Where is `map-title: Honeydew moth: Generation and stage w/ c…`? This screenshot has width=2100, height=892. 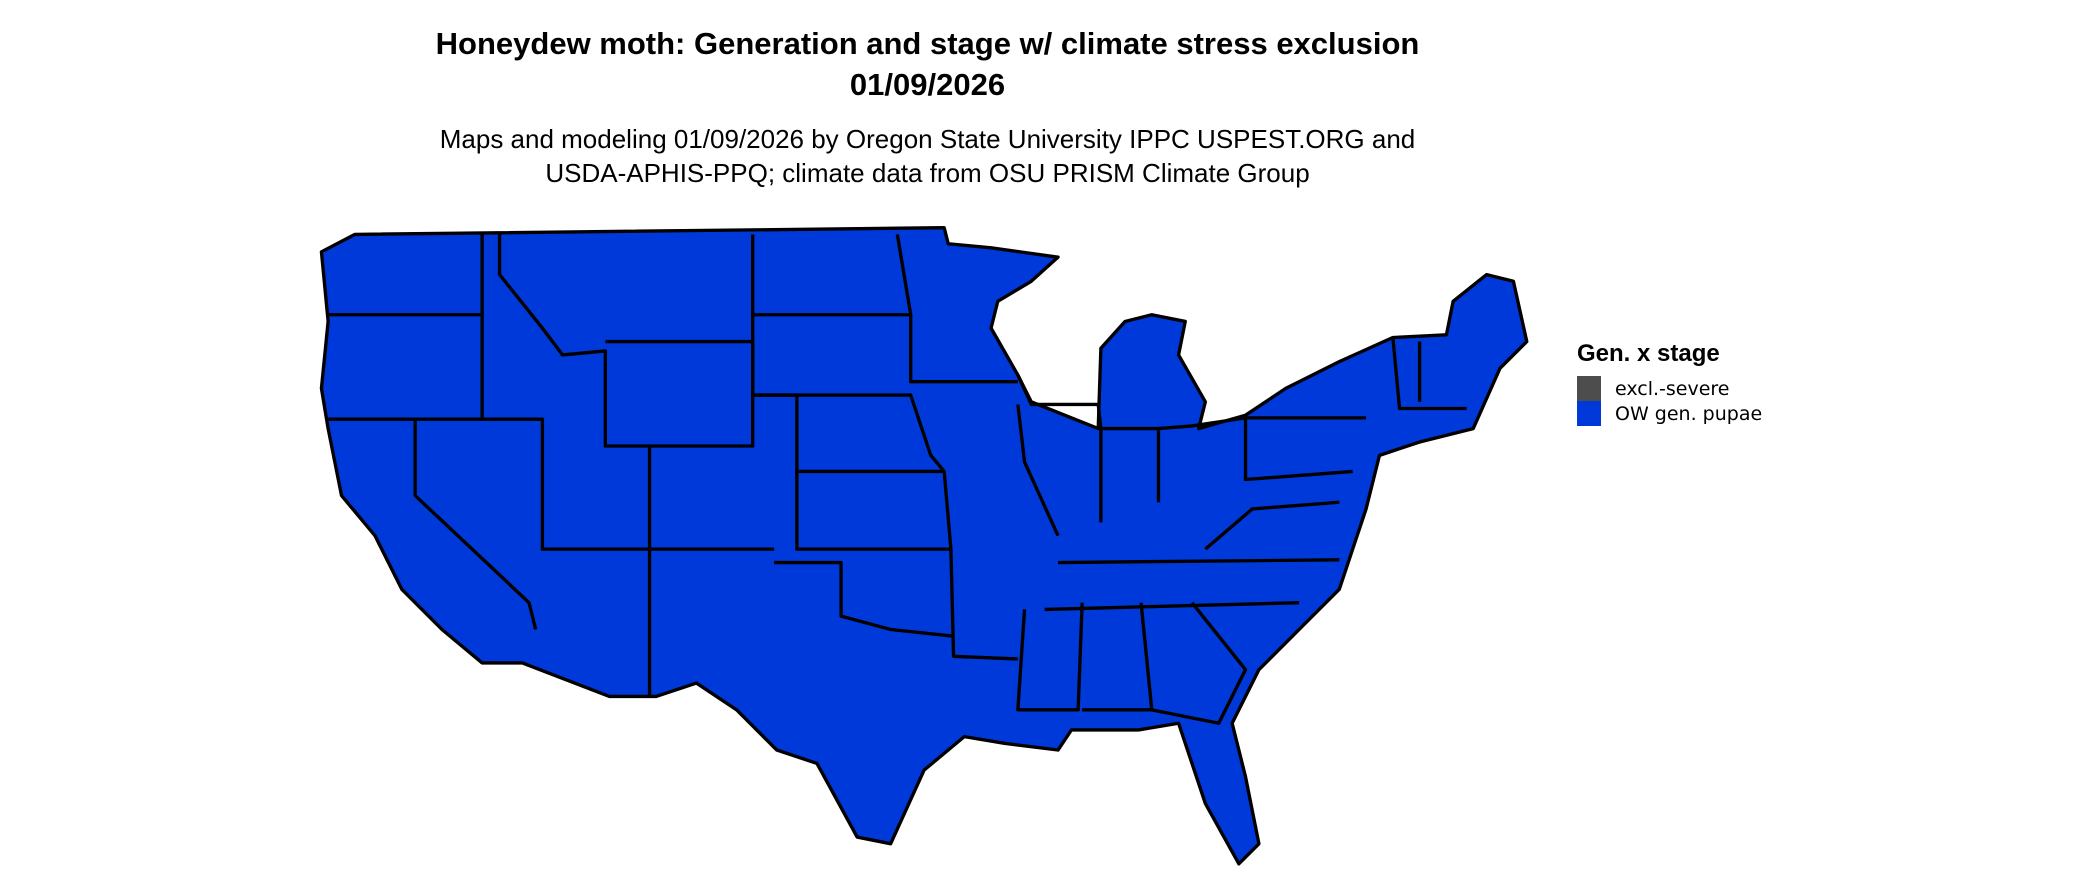 map-title: Honeydew moth: Generation and stage w/ c… is located at coordinates (927, 43).